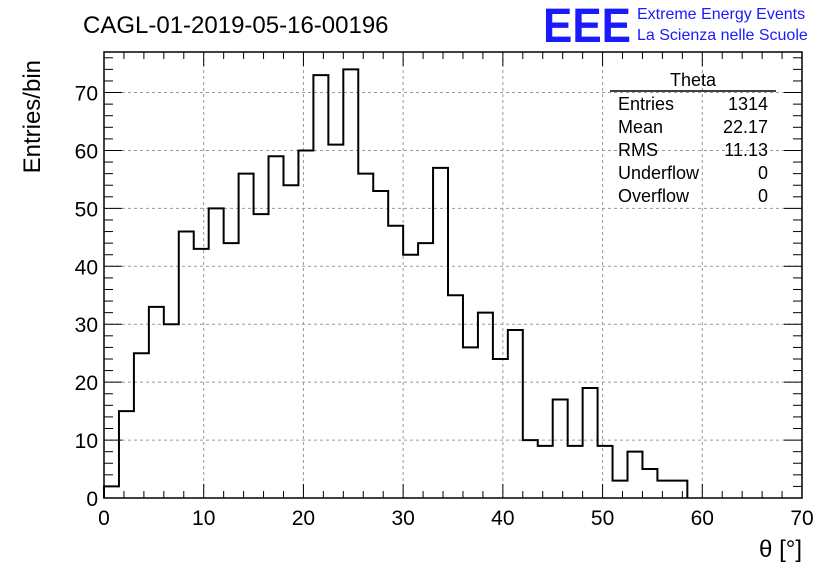 This screenshot has width=836, height=572. I want to click on y-tick-label: 40, so click(86, 267).